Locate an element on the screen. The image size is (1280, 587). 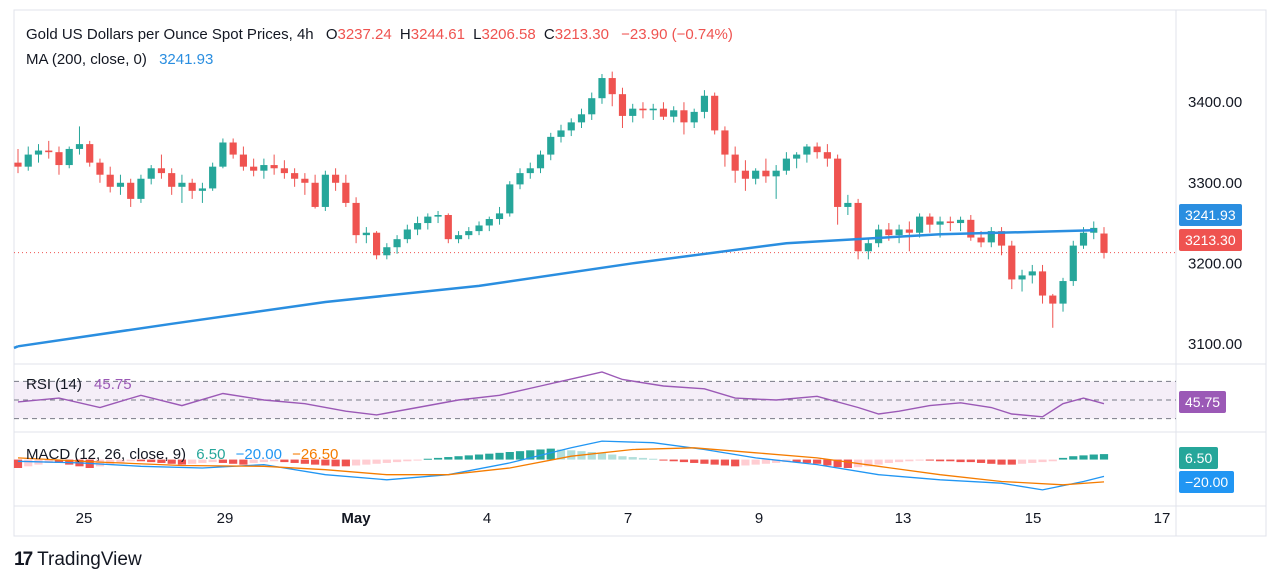
ma-legend: MA (200, close, 0) 3241.93 is located at coordinates (119, 59).